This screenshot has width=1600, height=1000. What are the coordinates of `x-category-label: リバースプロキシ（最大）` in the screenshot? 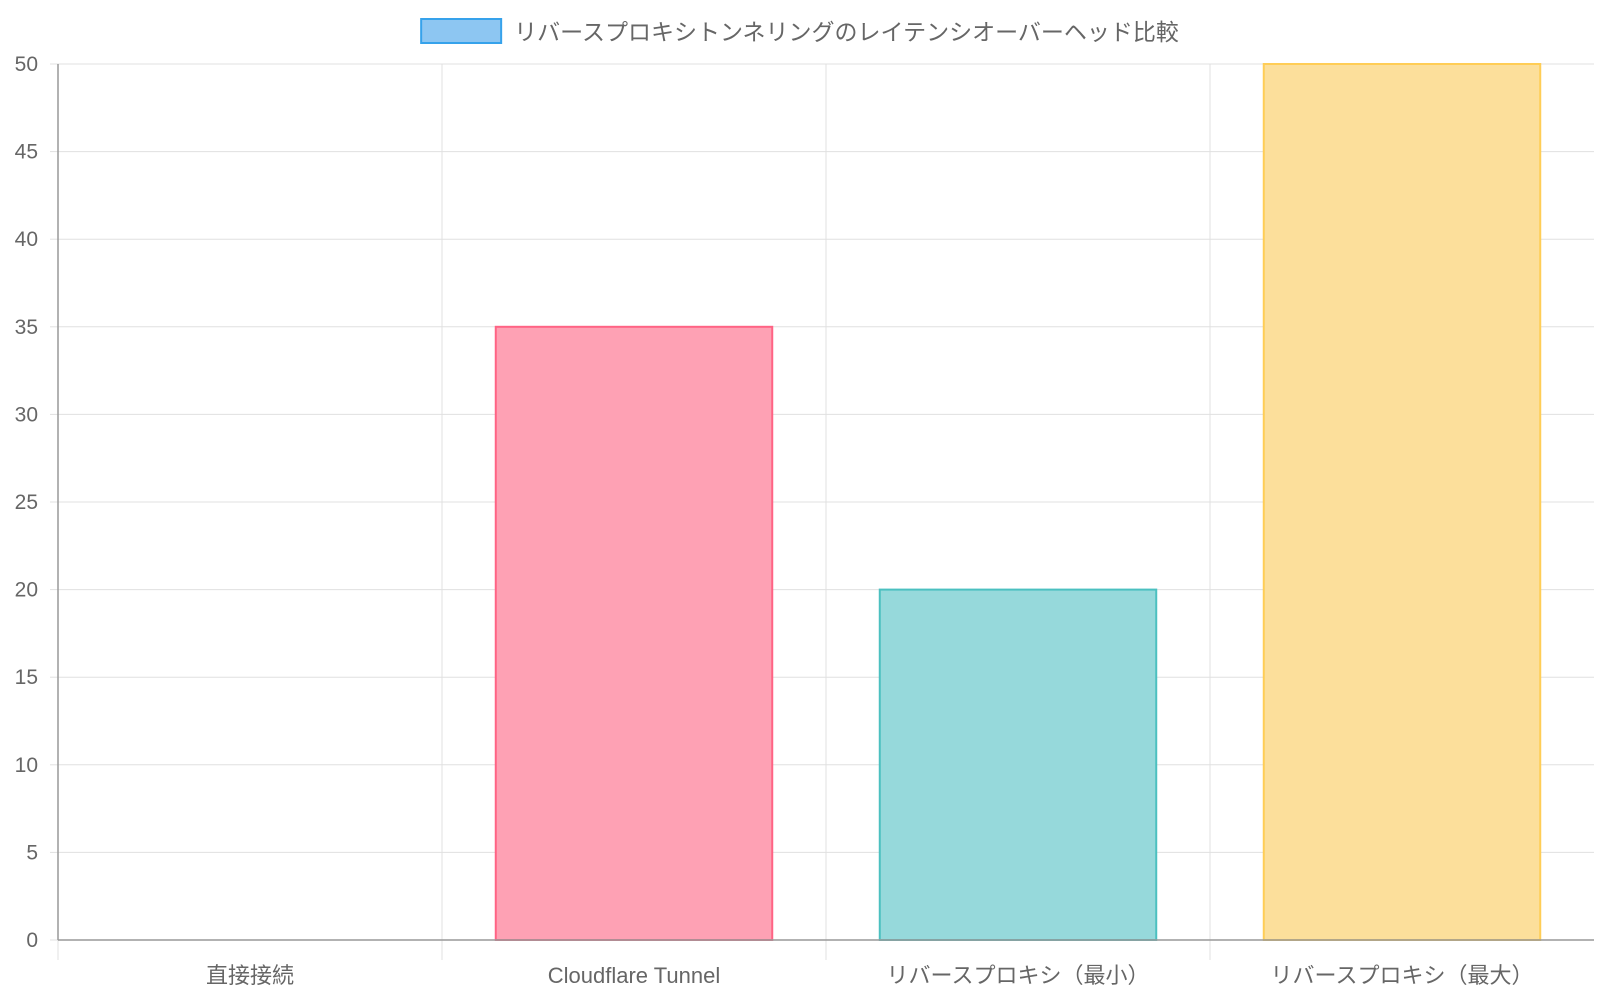 It's located at (1402, 975).